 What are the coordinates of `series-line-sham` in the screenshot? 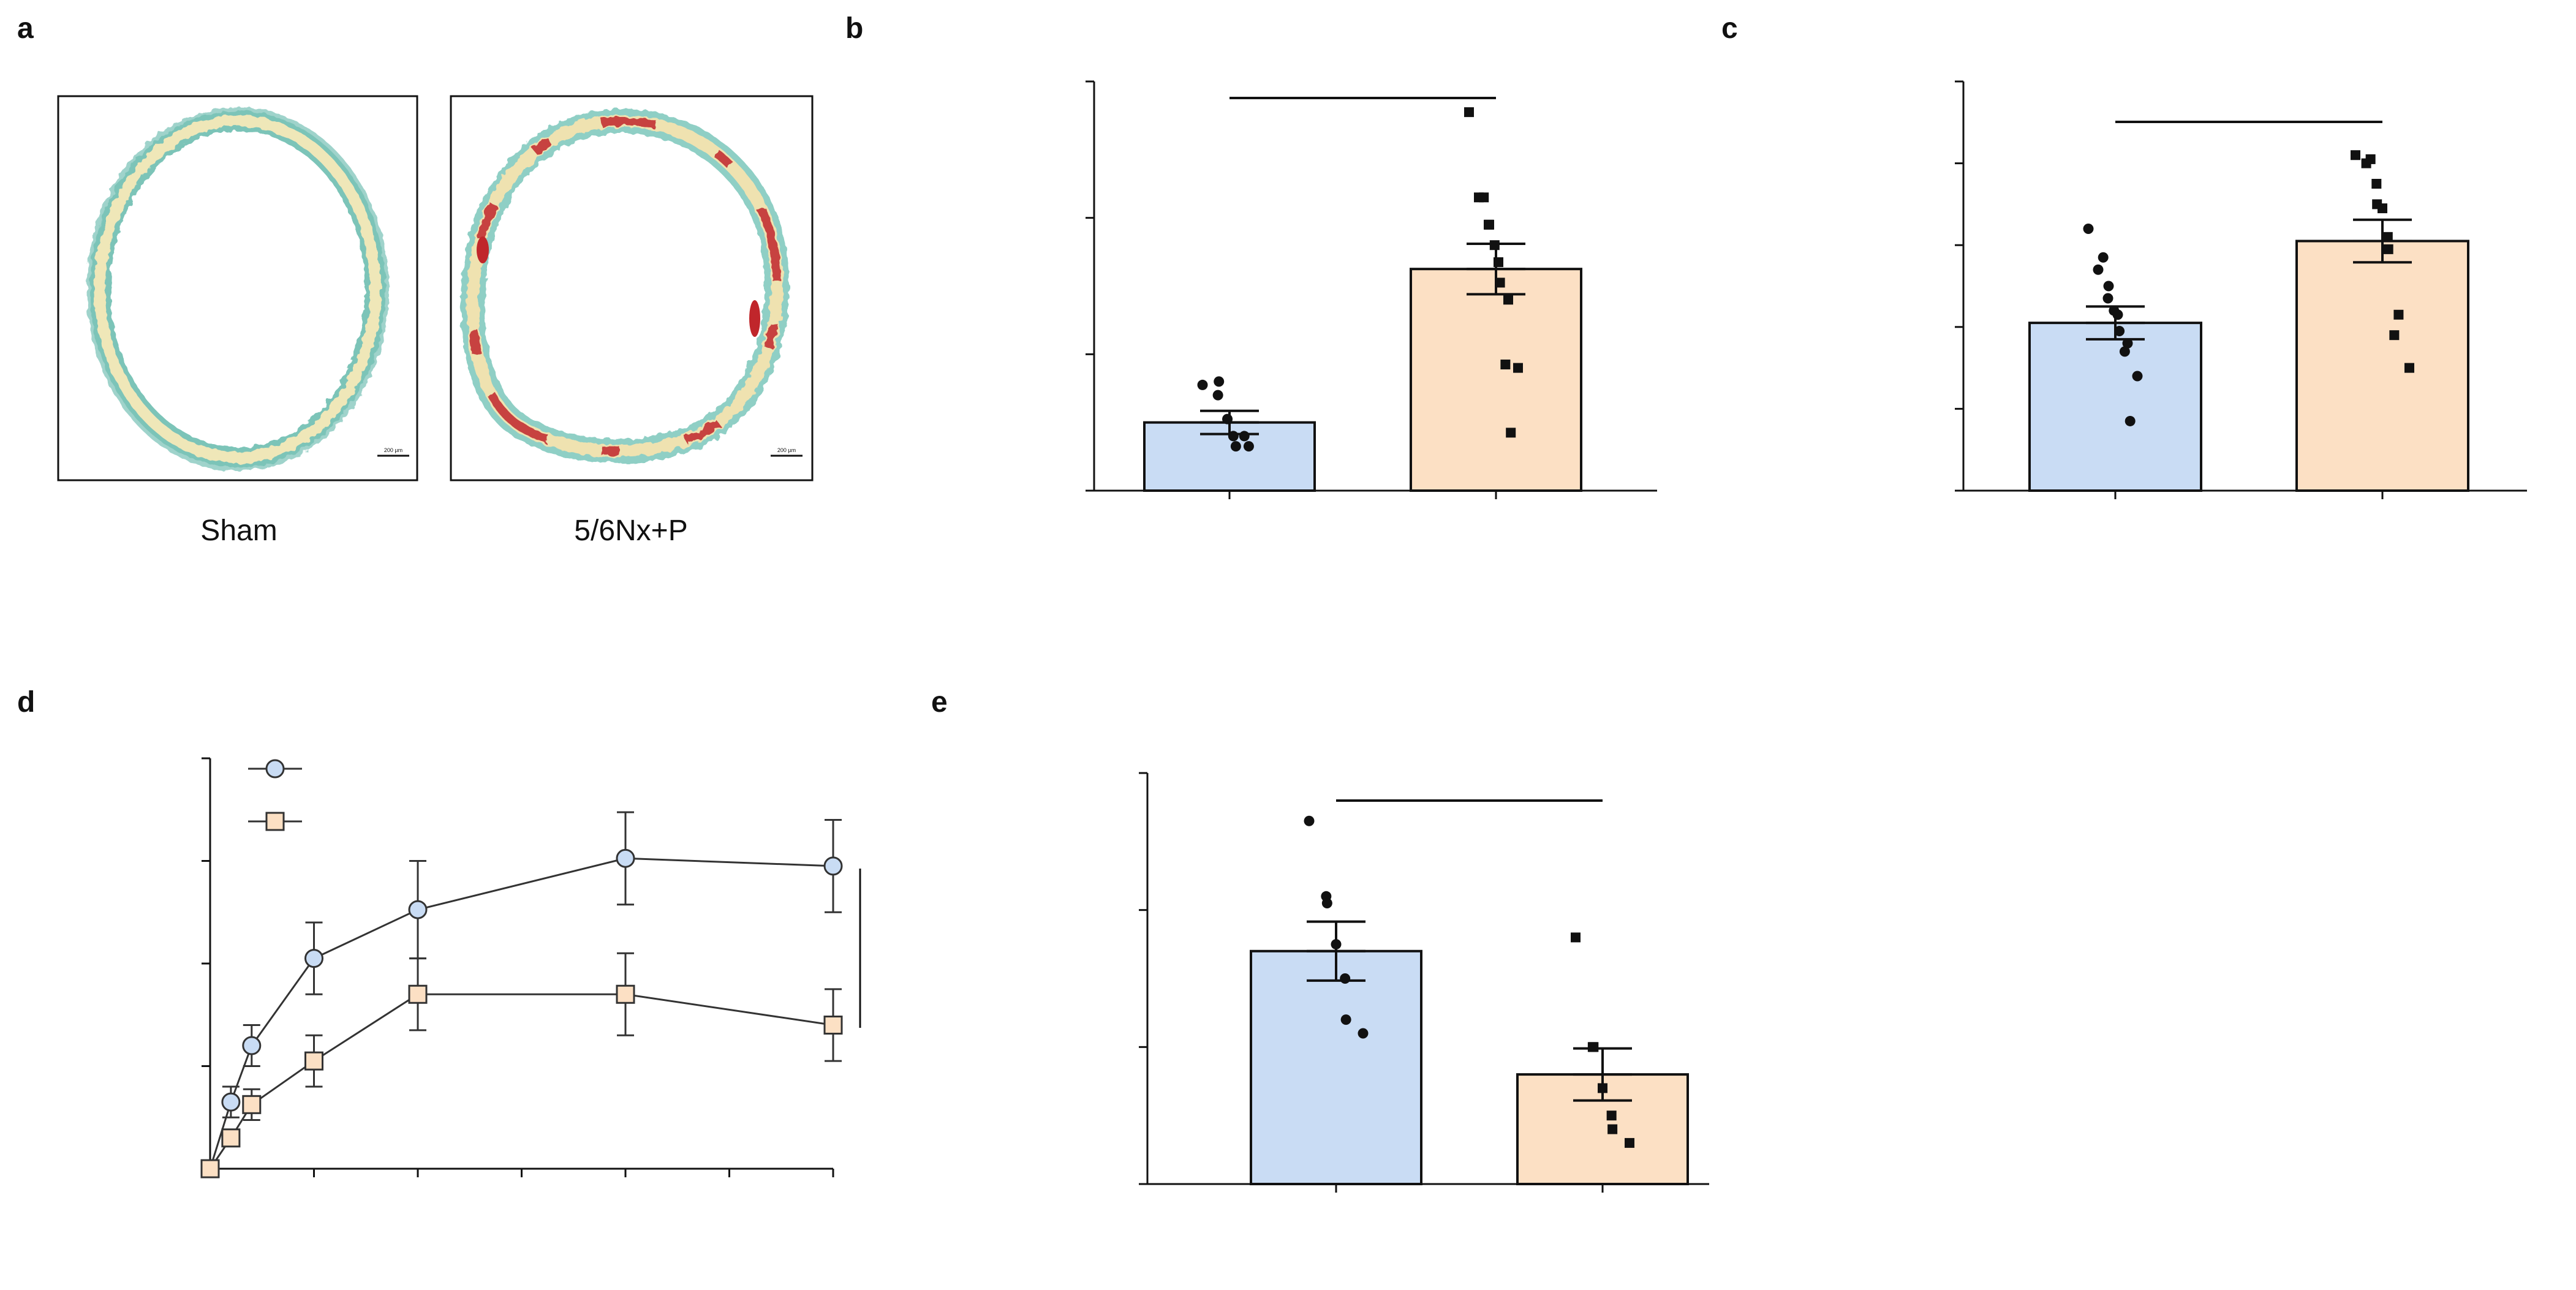 It's located at (521, 1013).